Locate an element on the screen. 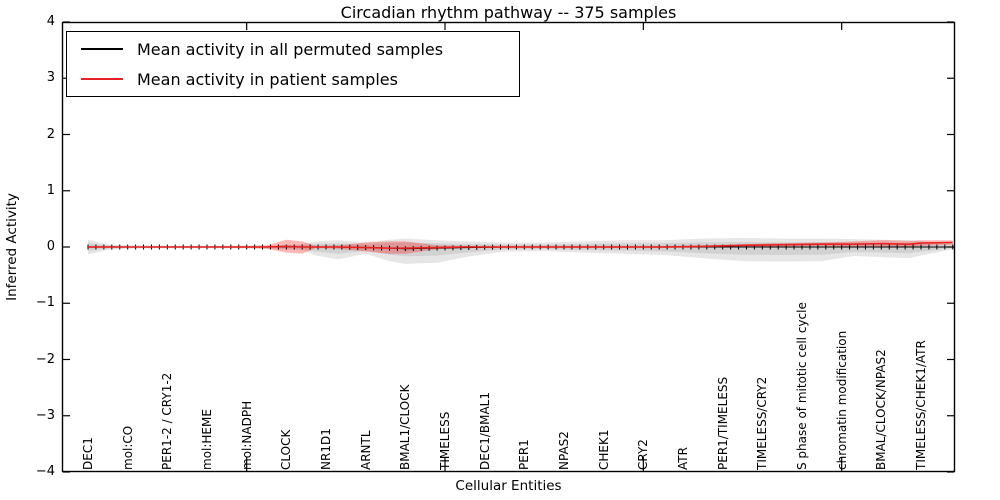 This screenshot has width=1000, height=500. y-tick-label: 4 is located at coordinates (50, 21).